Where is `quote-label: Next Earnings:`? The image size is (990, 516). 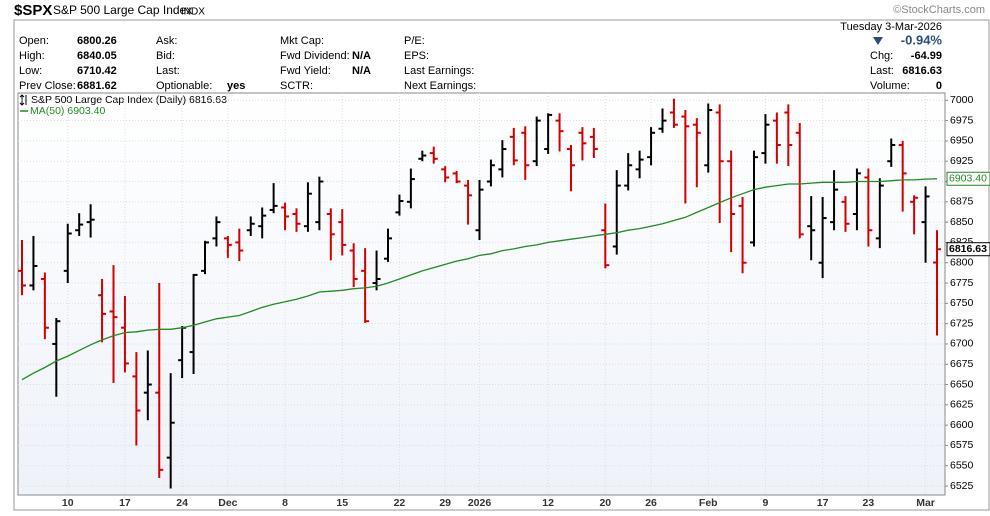
quote-label: Next Earnings: is located at coordinates (440, 86).